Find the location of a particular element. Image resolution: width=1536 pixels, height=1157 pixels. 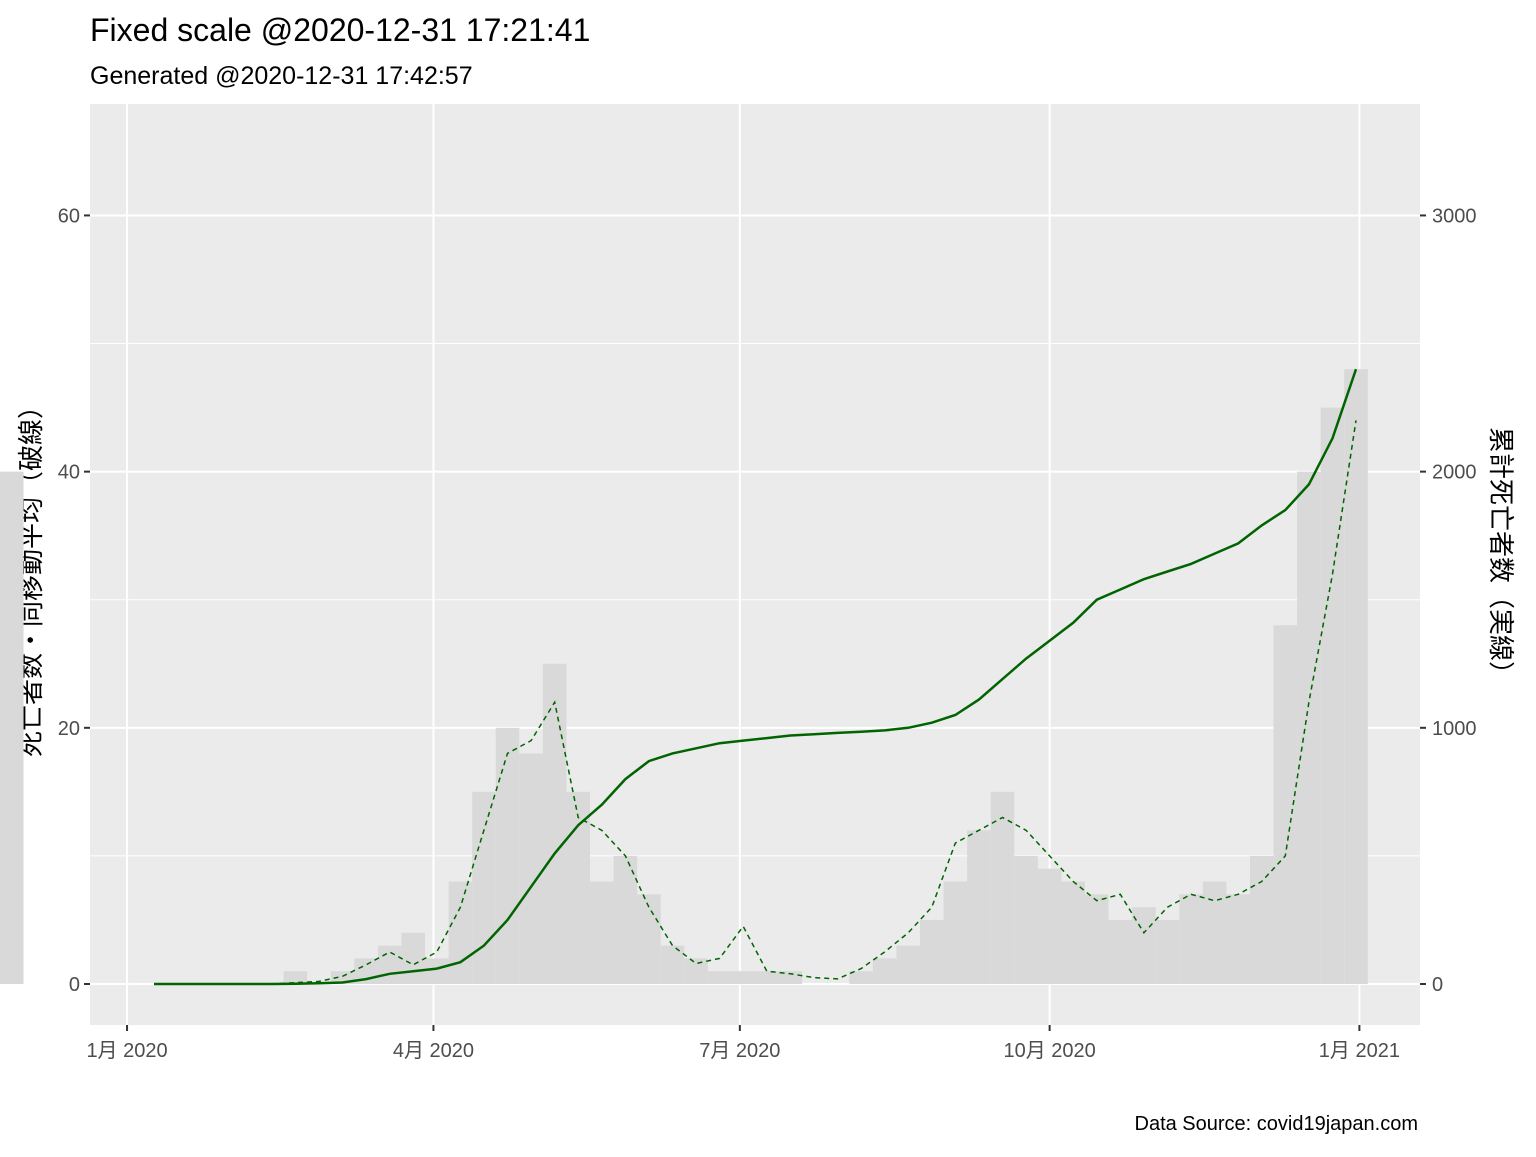

x-tick-label: 10月 2020 is located at coordinates (1049, 1051).